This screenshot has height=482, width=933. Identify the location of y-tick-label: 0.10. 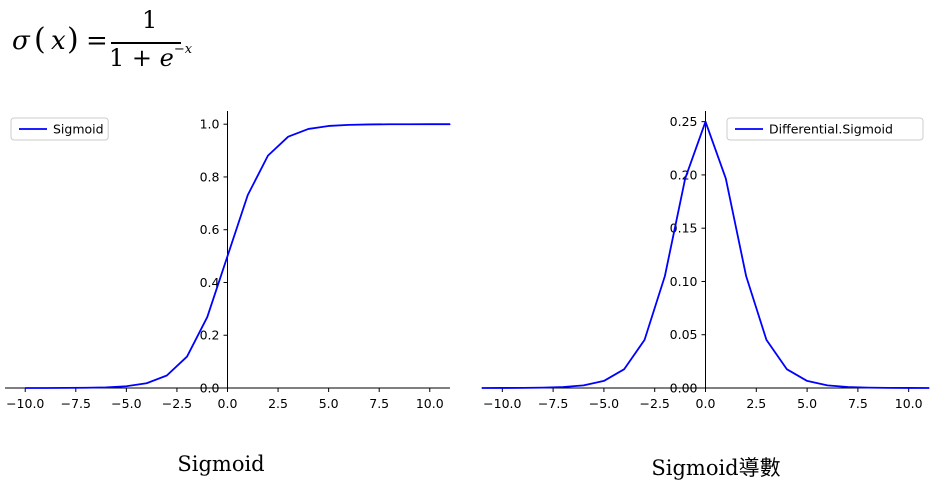
(684, 281).